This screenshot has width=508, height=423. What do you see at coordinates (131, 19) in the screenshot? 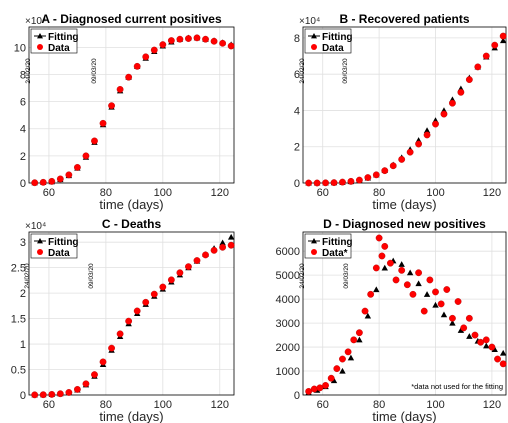
I see `chart-title: A - Diagnosed current positives` at bounding box center [131, 19].